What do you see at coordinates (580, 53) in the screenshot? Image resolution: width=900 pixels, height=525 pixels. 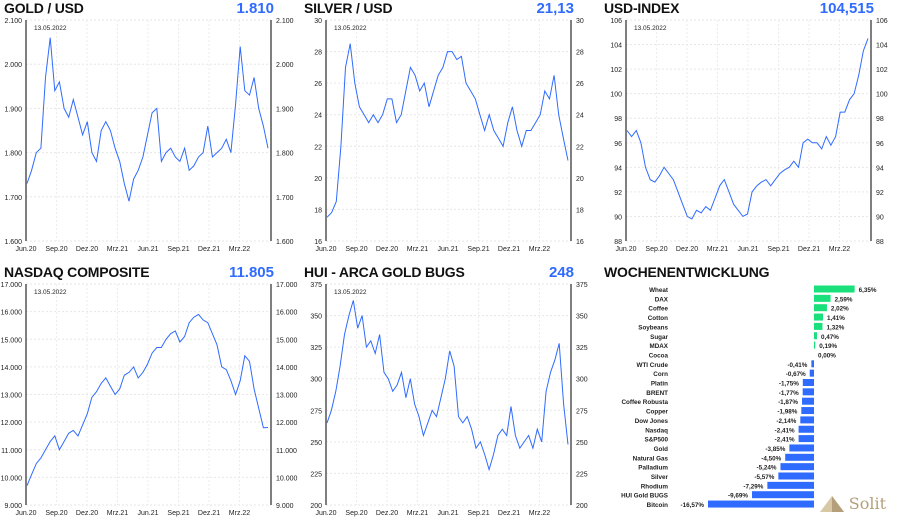 I see `y-tick-right: 28` at bounding box center [580, 53].